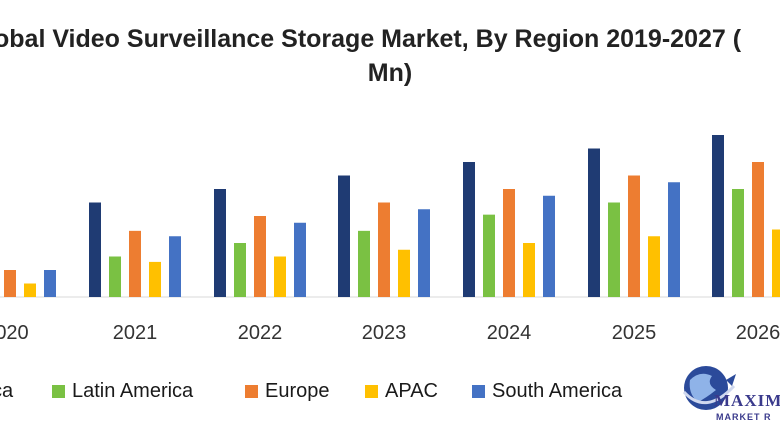 This screenshot has height=440, width=780. I want to click on bar-south-america-2021, so click(175, 266).